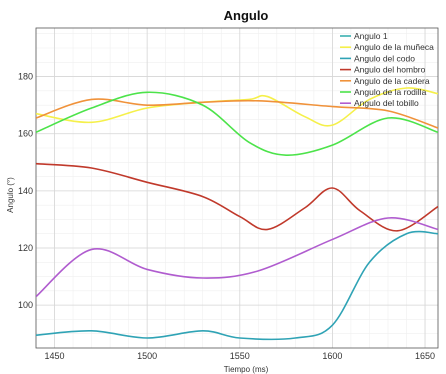  What do you see at coordinates (25, 77) in the screenshot?
I see `y-tick-label: 180` at bounding box center [25, 77].